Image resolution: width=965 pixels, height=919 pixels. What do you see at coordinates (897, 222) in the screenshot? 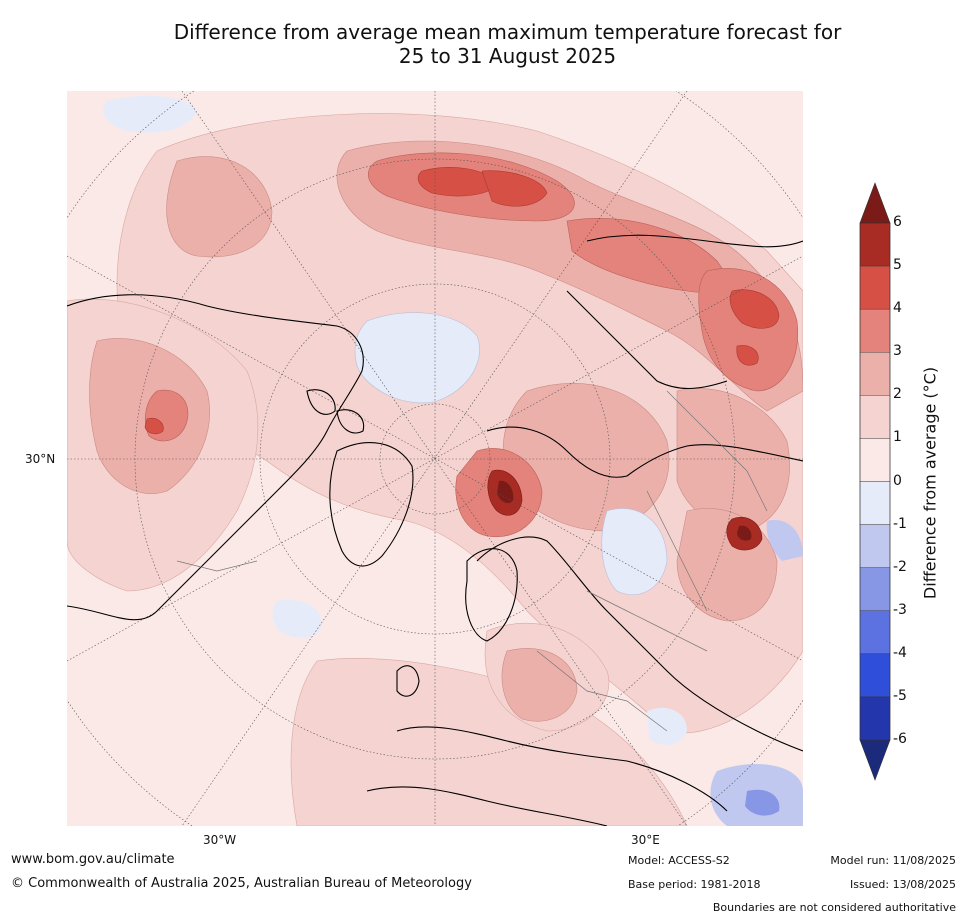
I see `colorbar-tick-label: 6` at bounding box center [897, 222].